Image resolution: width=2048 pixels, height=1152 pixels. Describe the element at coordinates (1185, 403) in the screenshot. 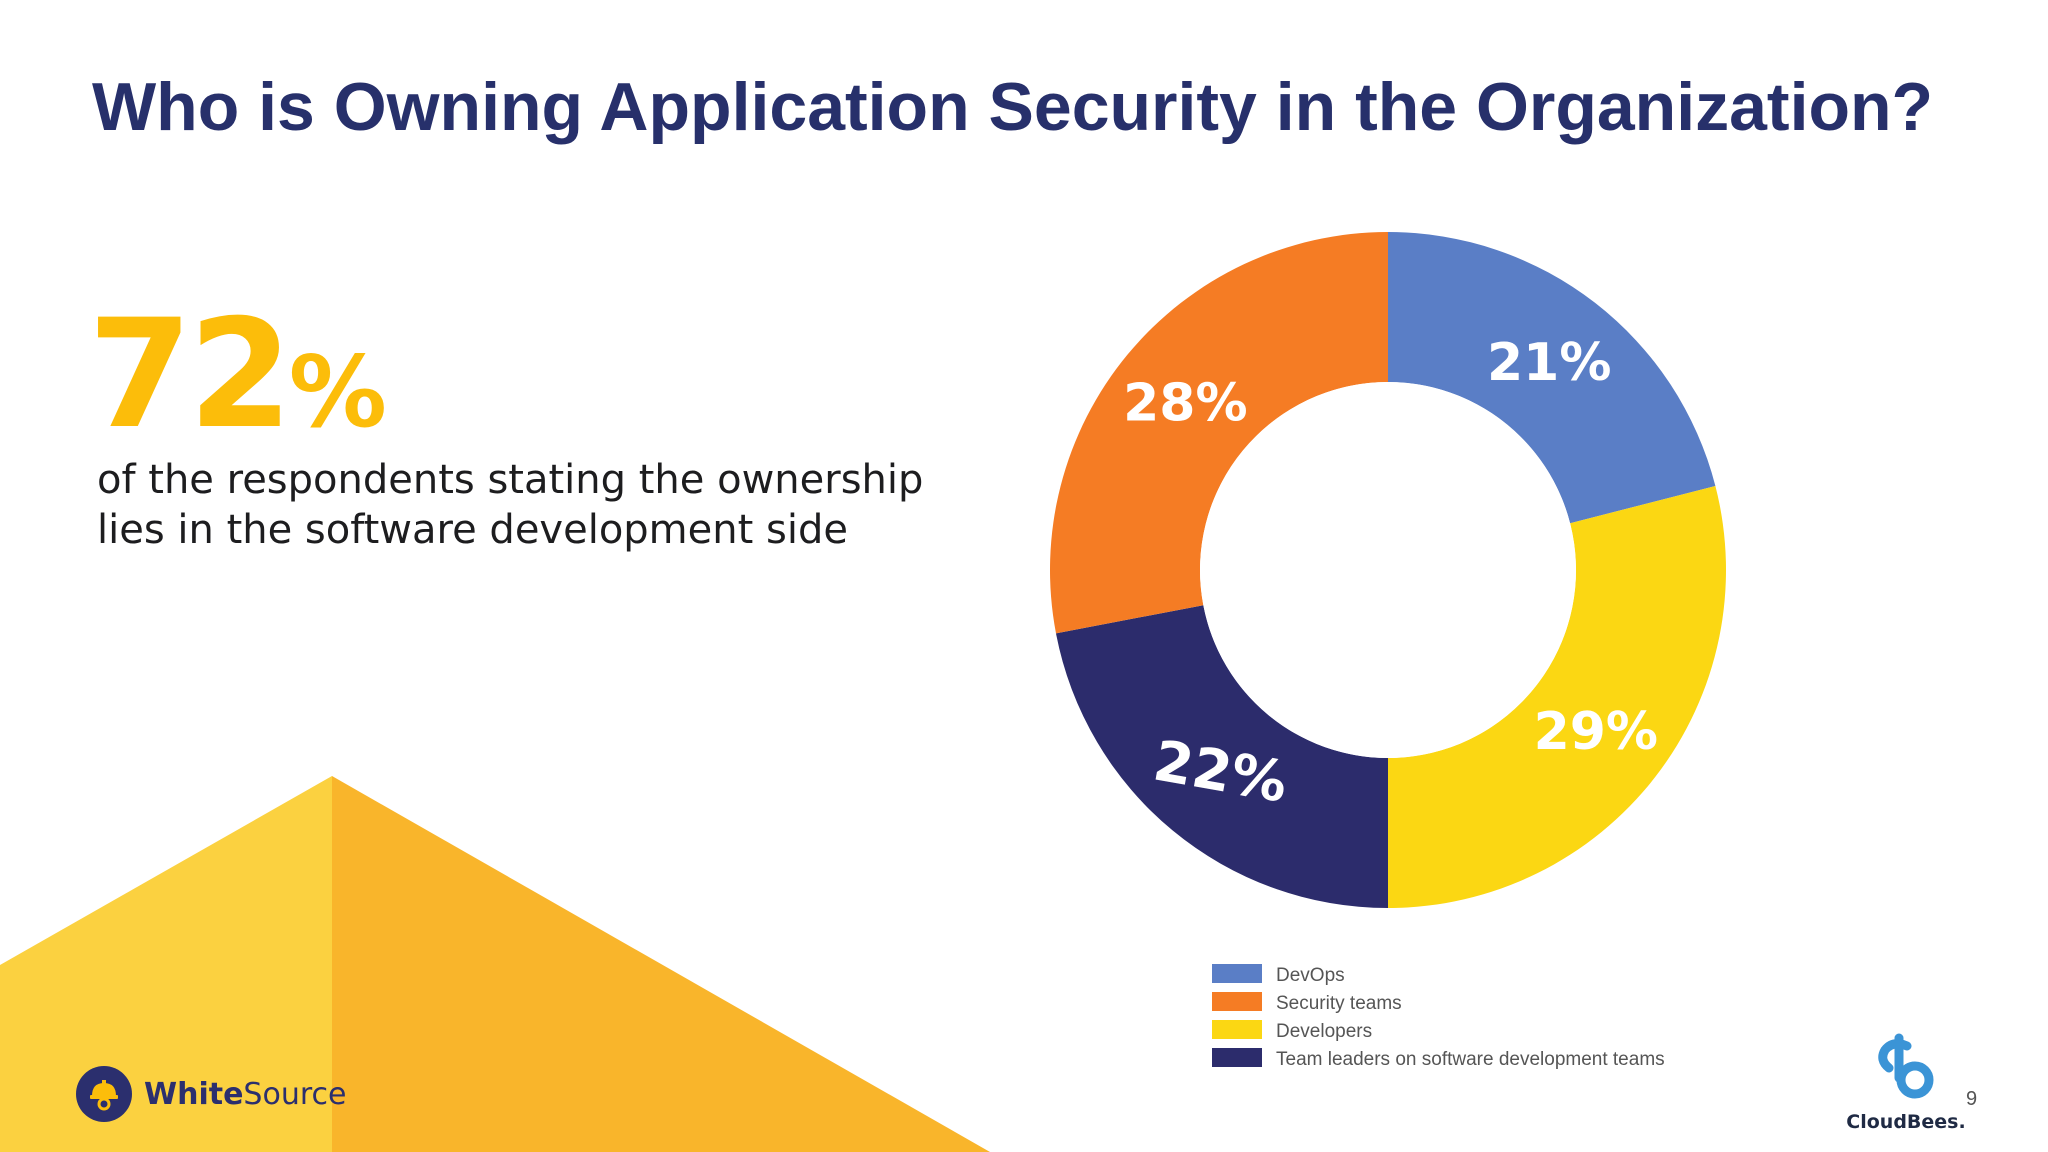

I see `slice-label-security-teams: 28%` at that location.